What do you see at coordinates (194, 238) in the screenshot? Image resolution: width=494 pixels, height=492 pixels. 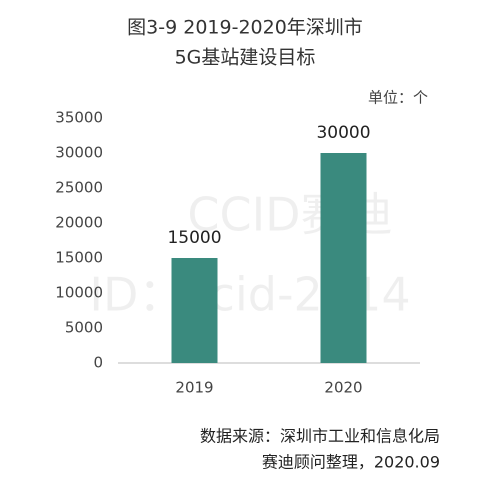 I see `value-label: 15000` at bounding box center [194, 238].